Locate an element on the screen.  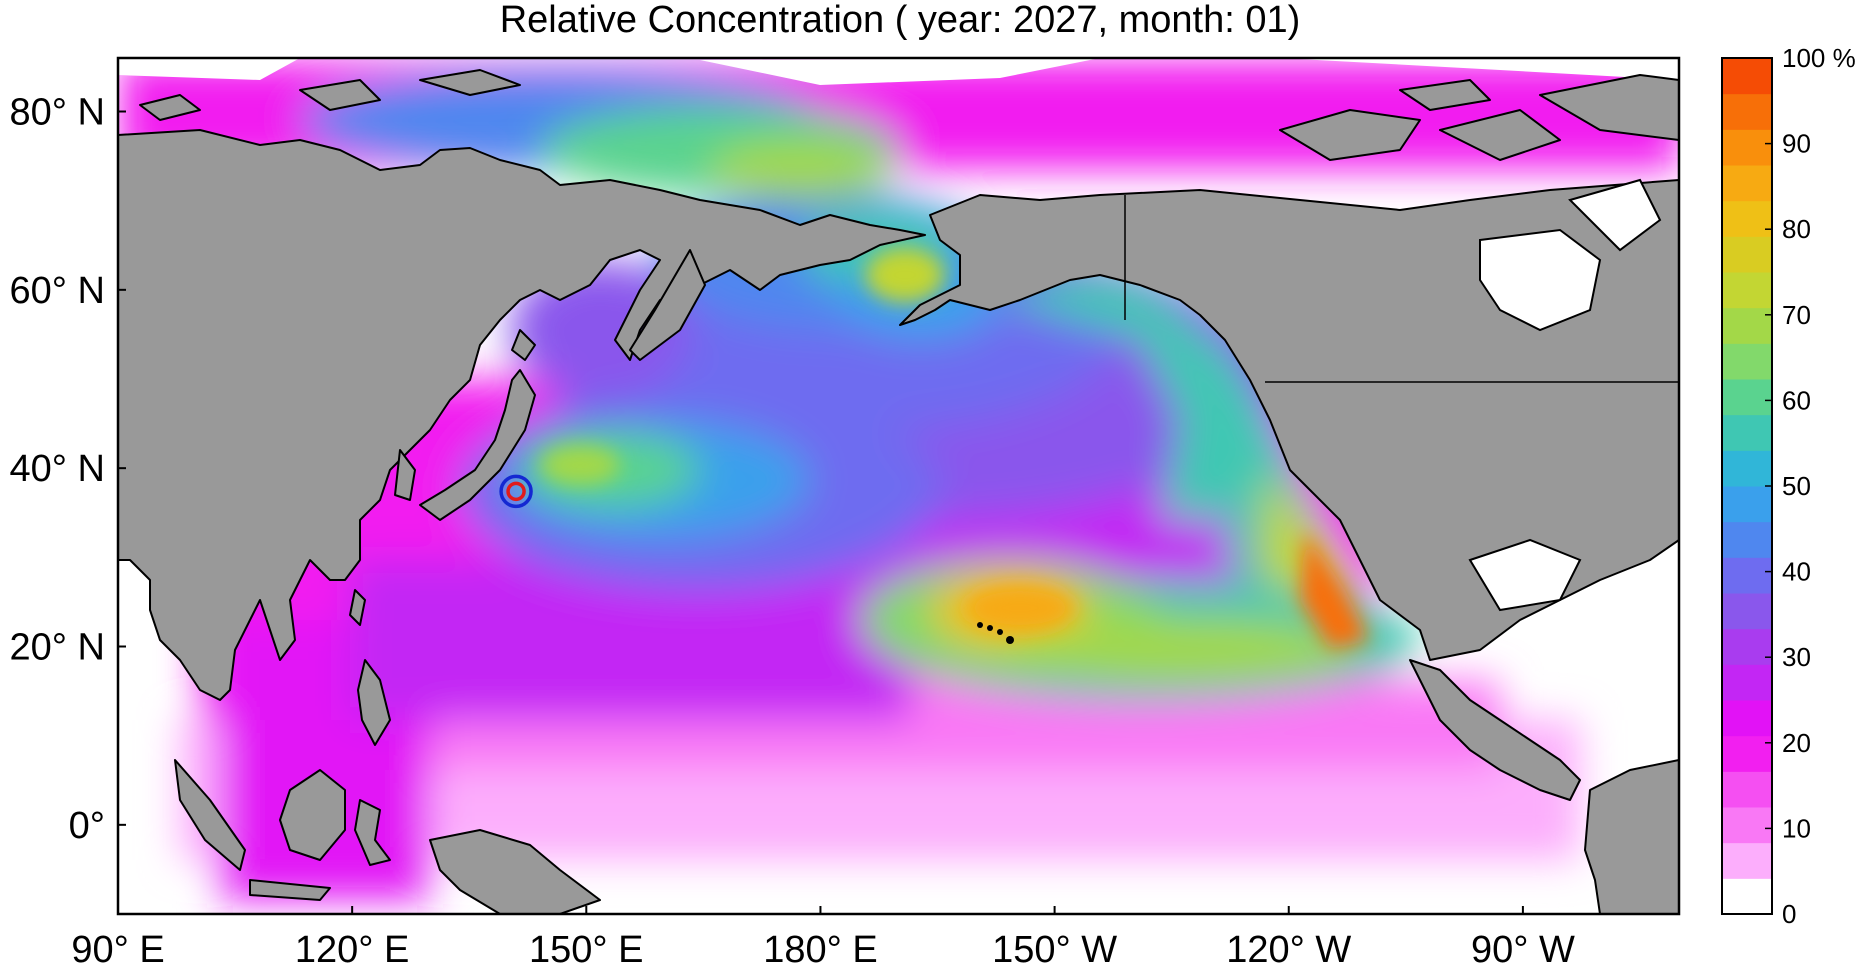
x-tick-label: 120° E is located at coordinates (352, 950).